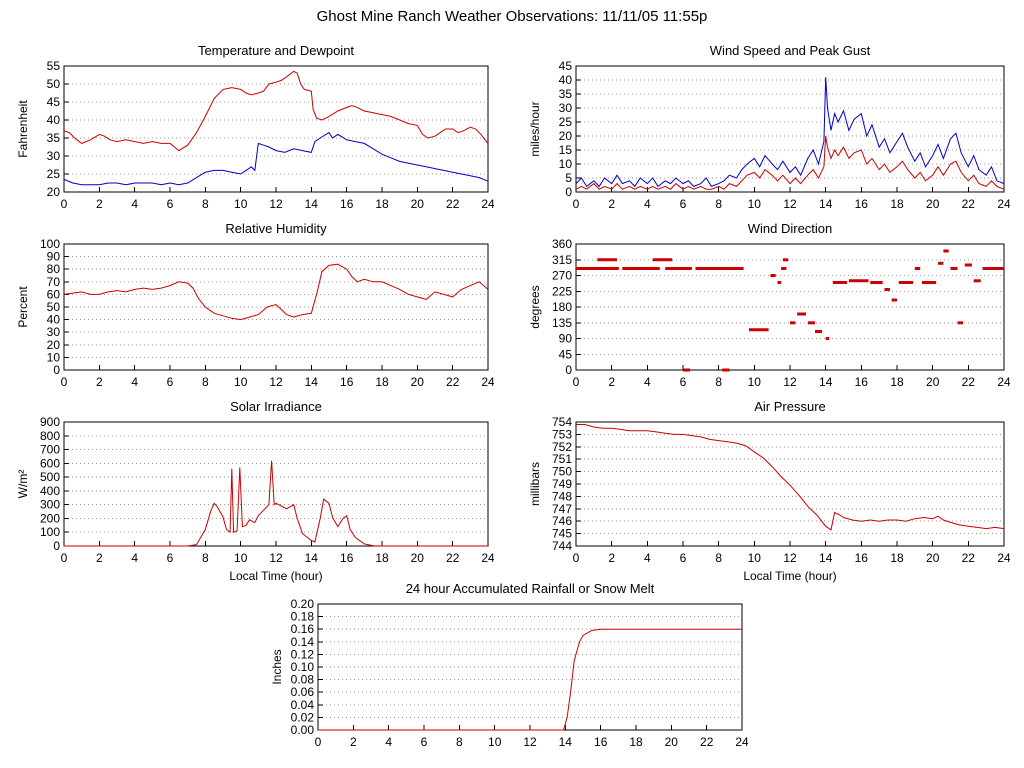 The image size is (1024, 768). I want to click on y-tick-label: 744, so click(562, 546).